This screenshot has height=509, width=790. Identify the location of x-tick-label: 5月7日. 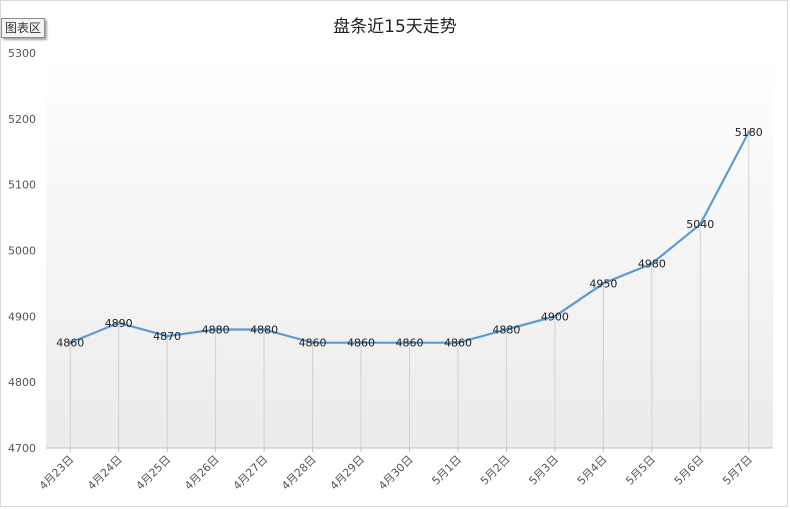
(737, 470).